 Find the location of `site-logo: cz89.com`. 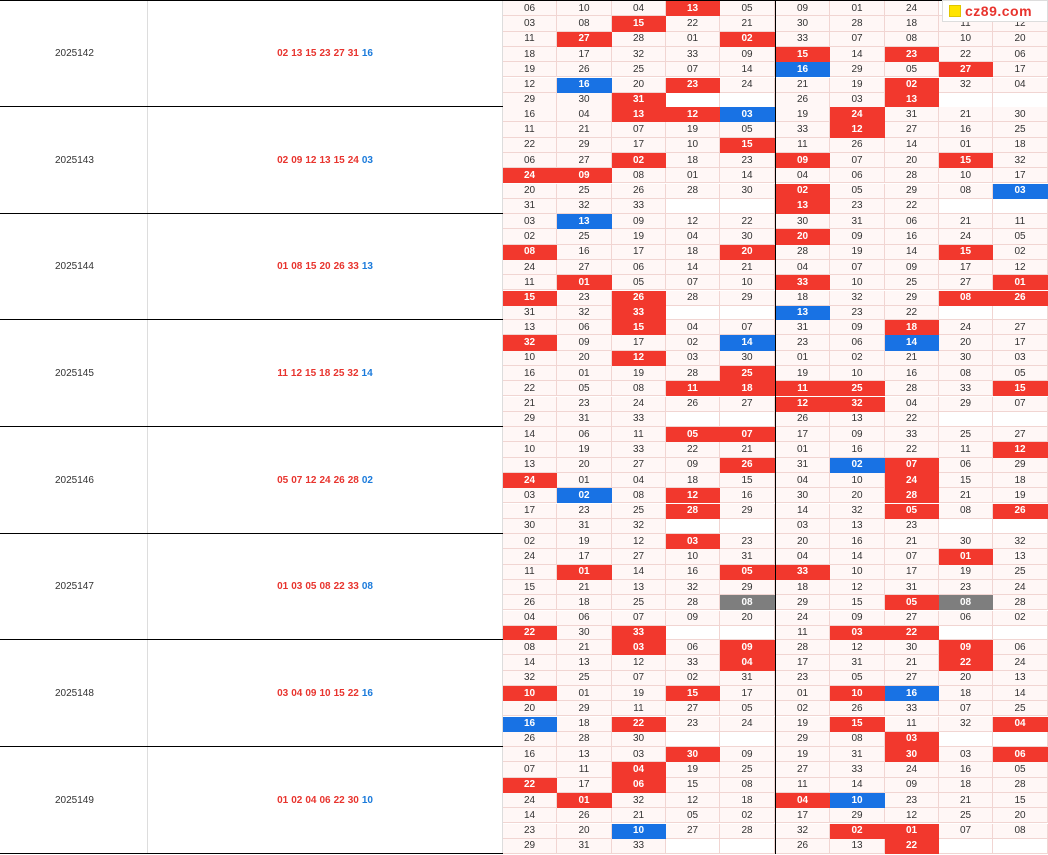

site-logo: cz89.com is located at coordinates (995, 11).